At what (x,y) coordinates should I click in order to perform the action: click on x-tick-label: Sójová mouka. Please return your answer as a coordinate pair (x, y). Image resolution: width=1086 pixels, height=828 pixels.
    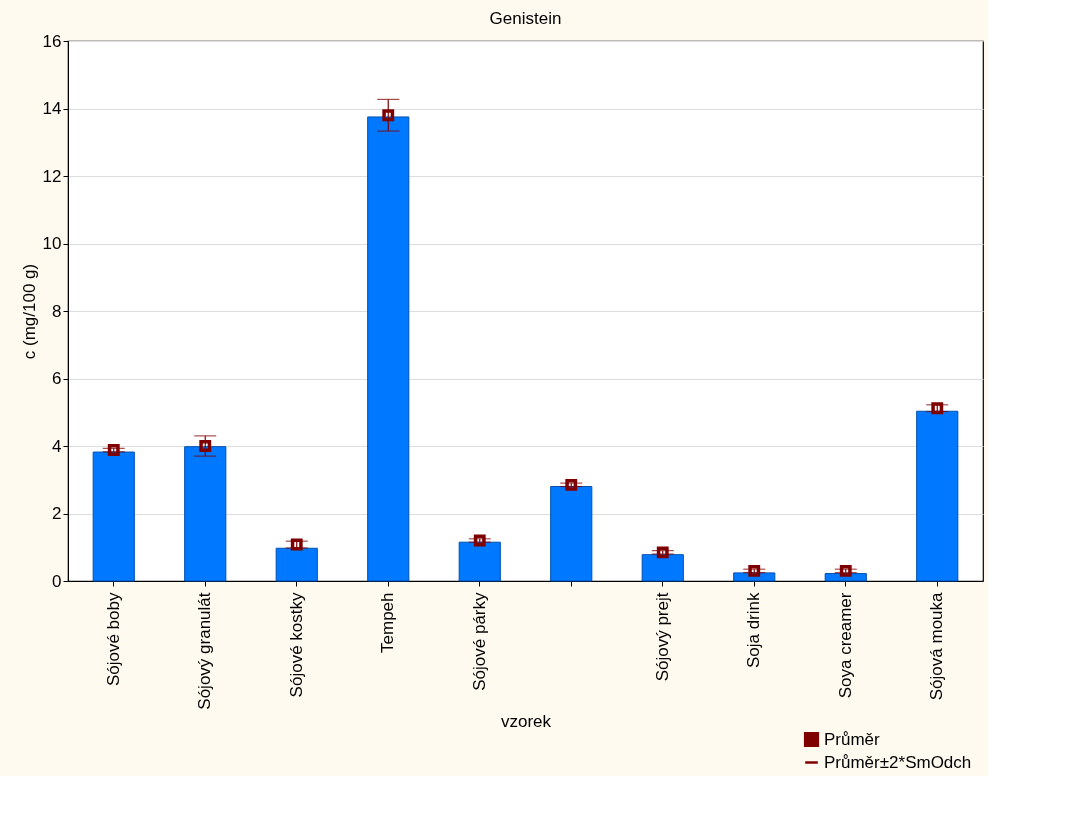
    Looking at the image, I should click on (937, 646).